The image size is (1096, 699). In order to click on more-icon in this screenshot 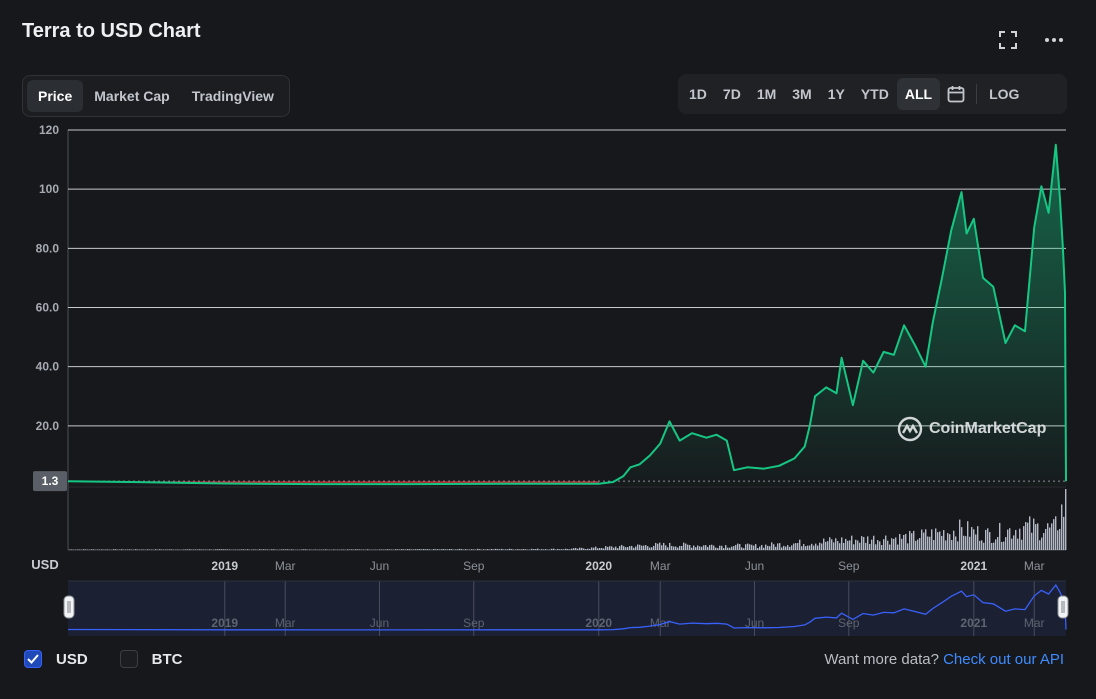, I will do `click(1054, 40)`.